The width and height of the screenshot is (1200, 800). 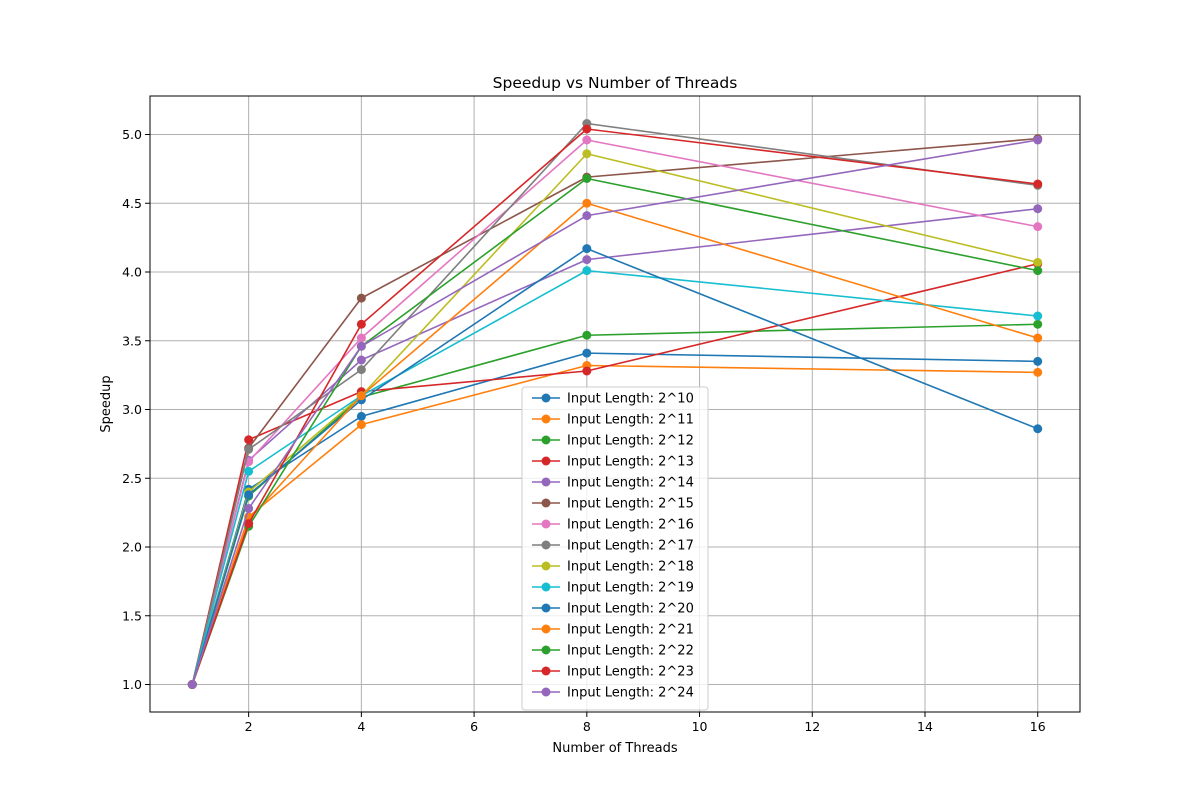 I want to click on y-tick-label: 2.5, so click(x=132, y=478).